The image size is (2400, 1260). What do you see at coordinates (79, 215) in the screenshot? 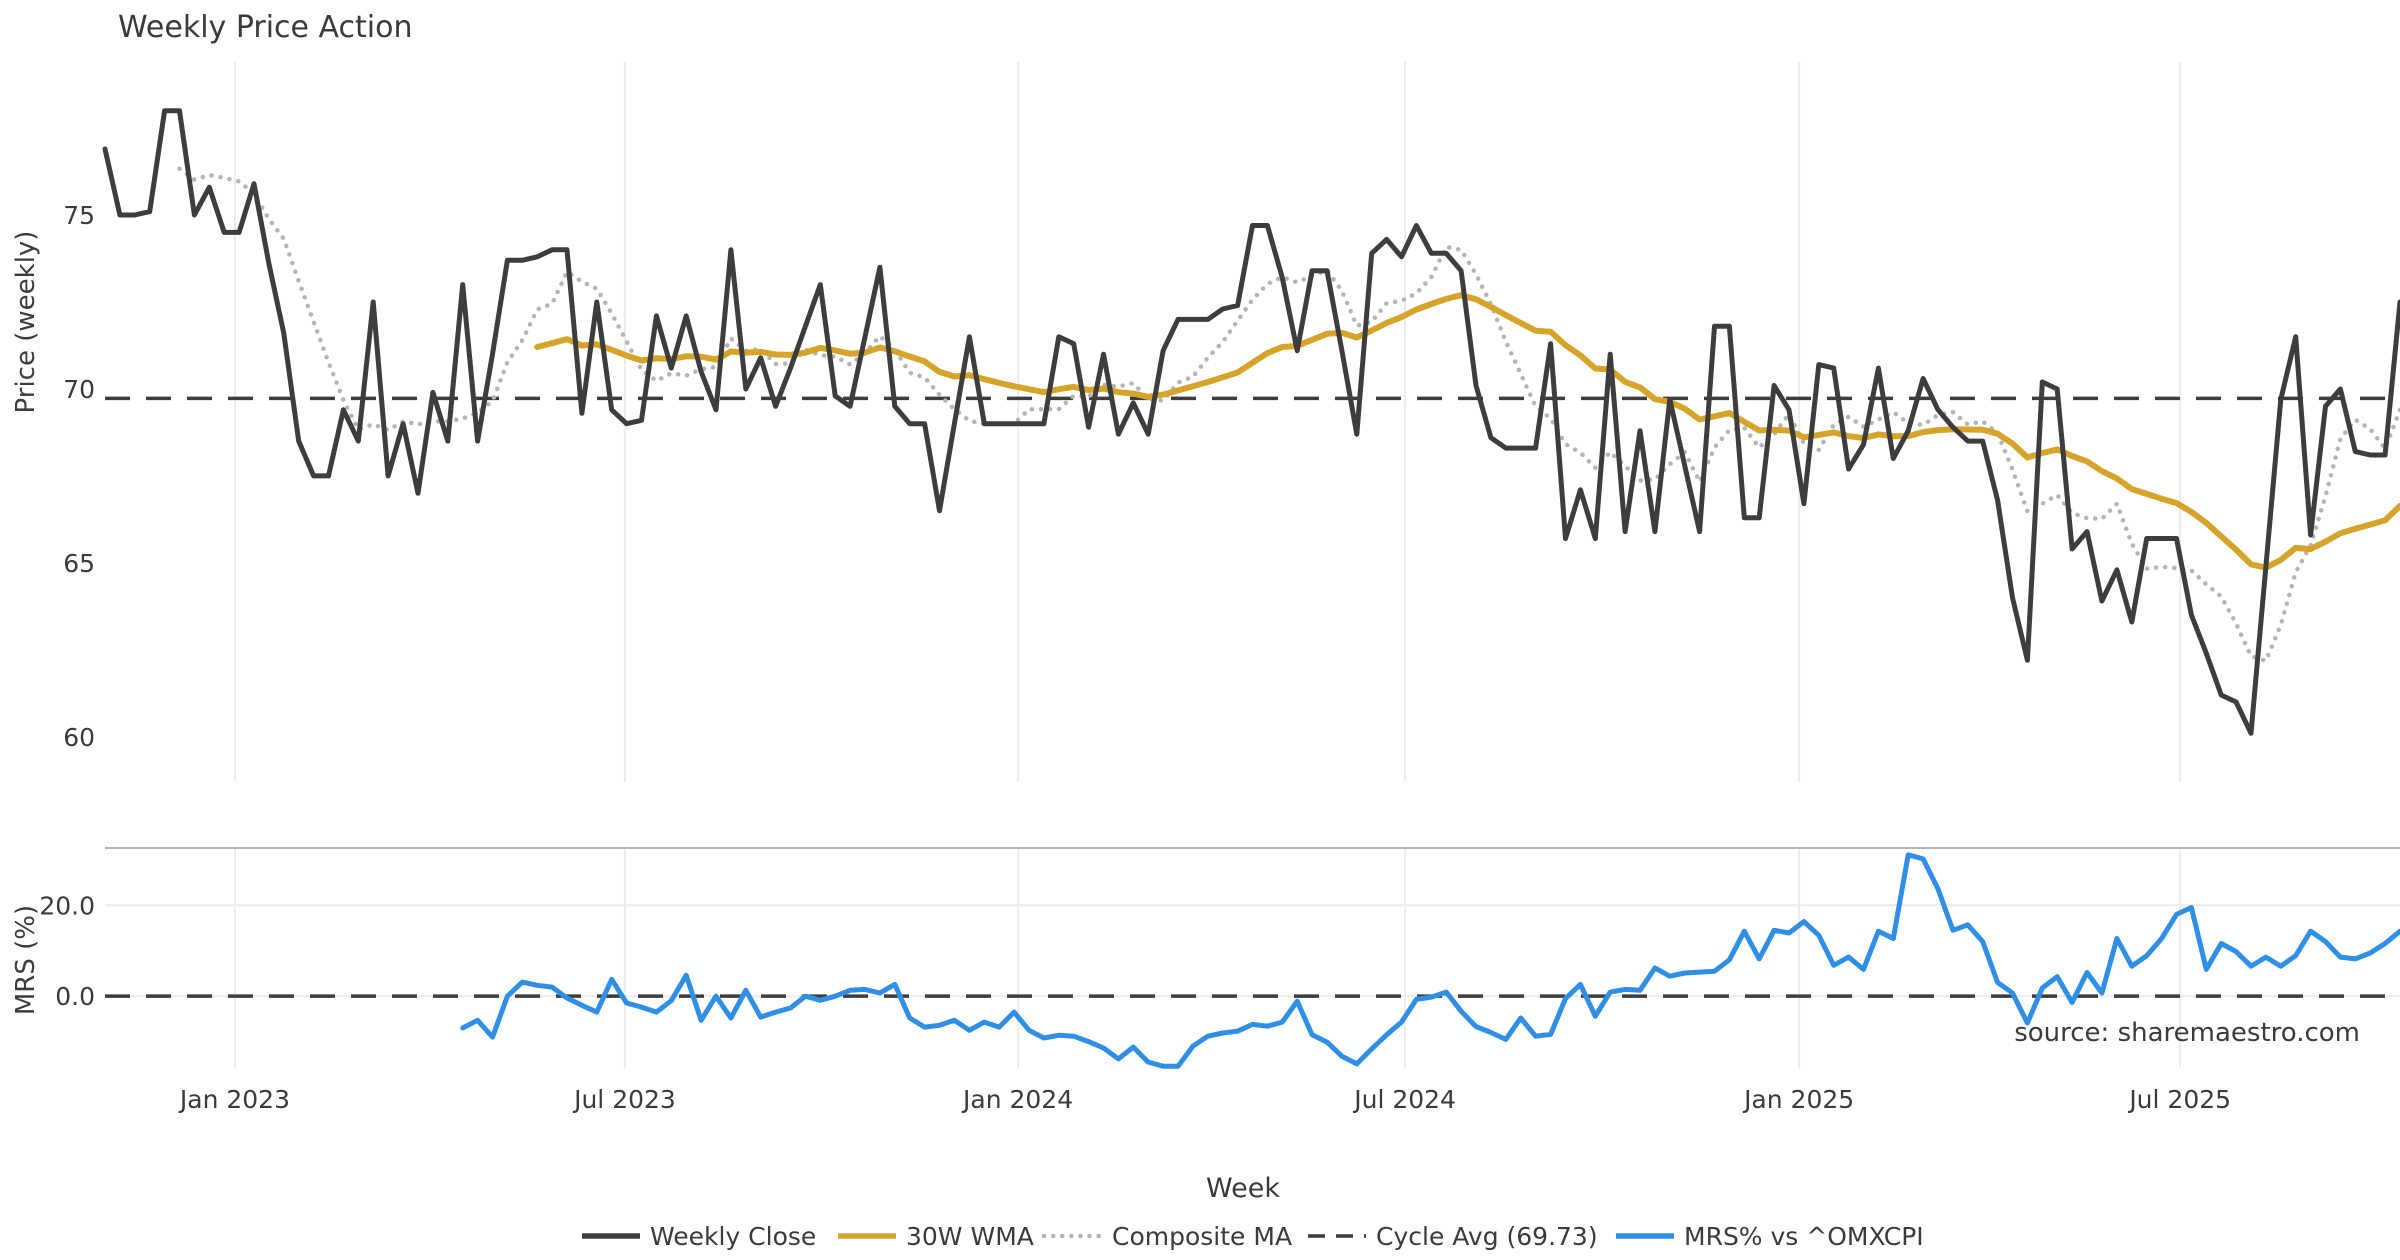
I see `price-tick-label: 75` at bounding box center [79, 215].